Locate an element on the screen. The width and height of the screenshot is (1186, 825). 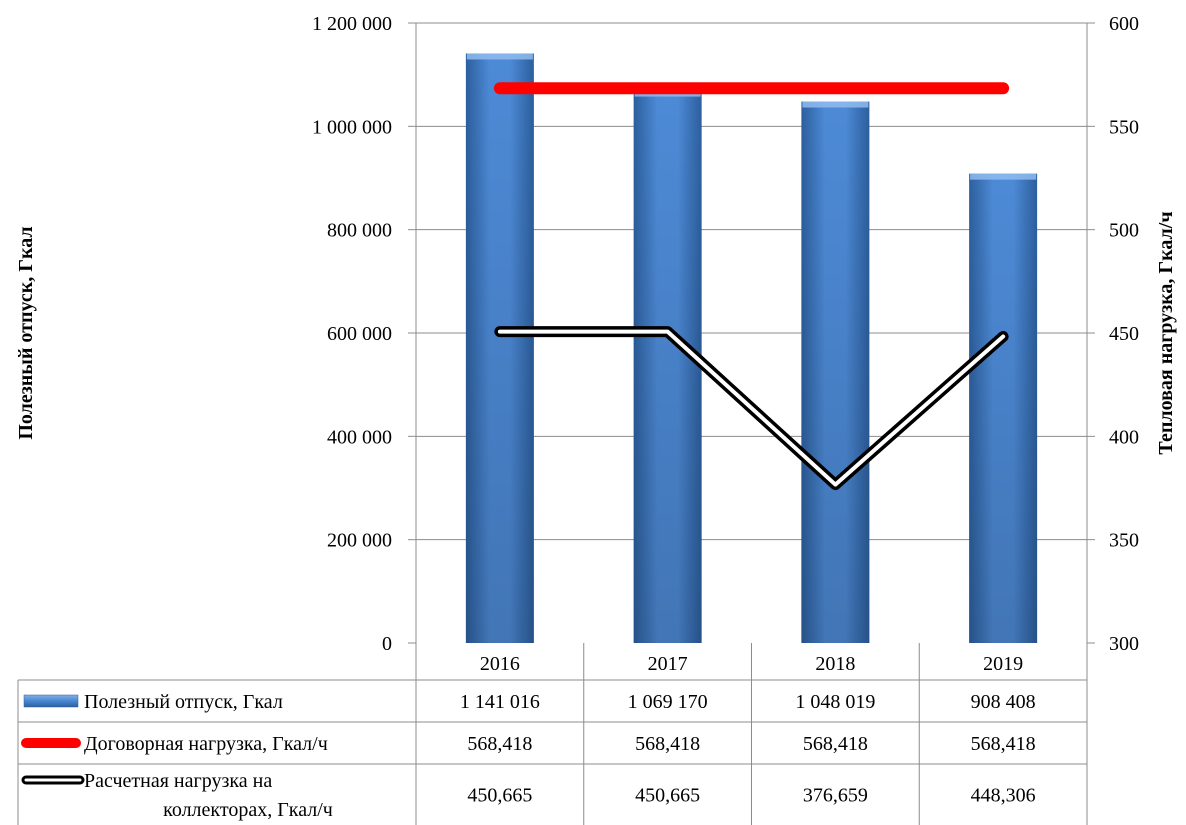
legend-label-line: коллекторах, Гкал/ч is located at coordinates (248, 810).